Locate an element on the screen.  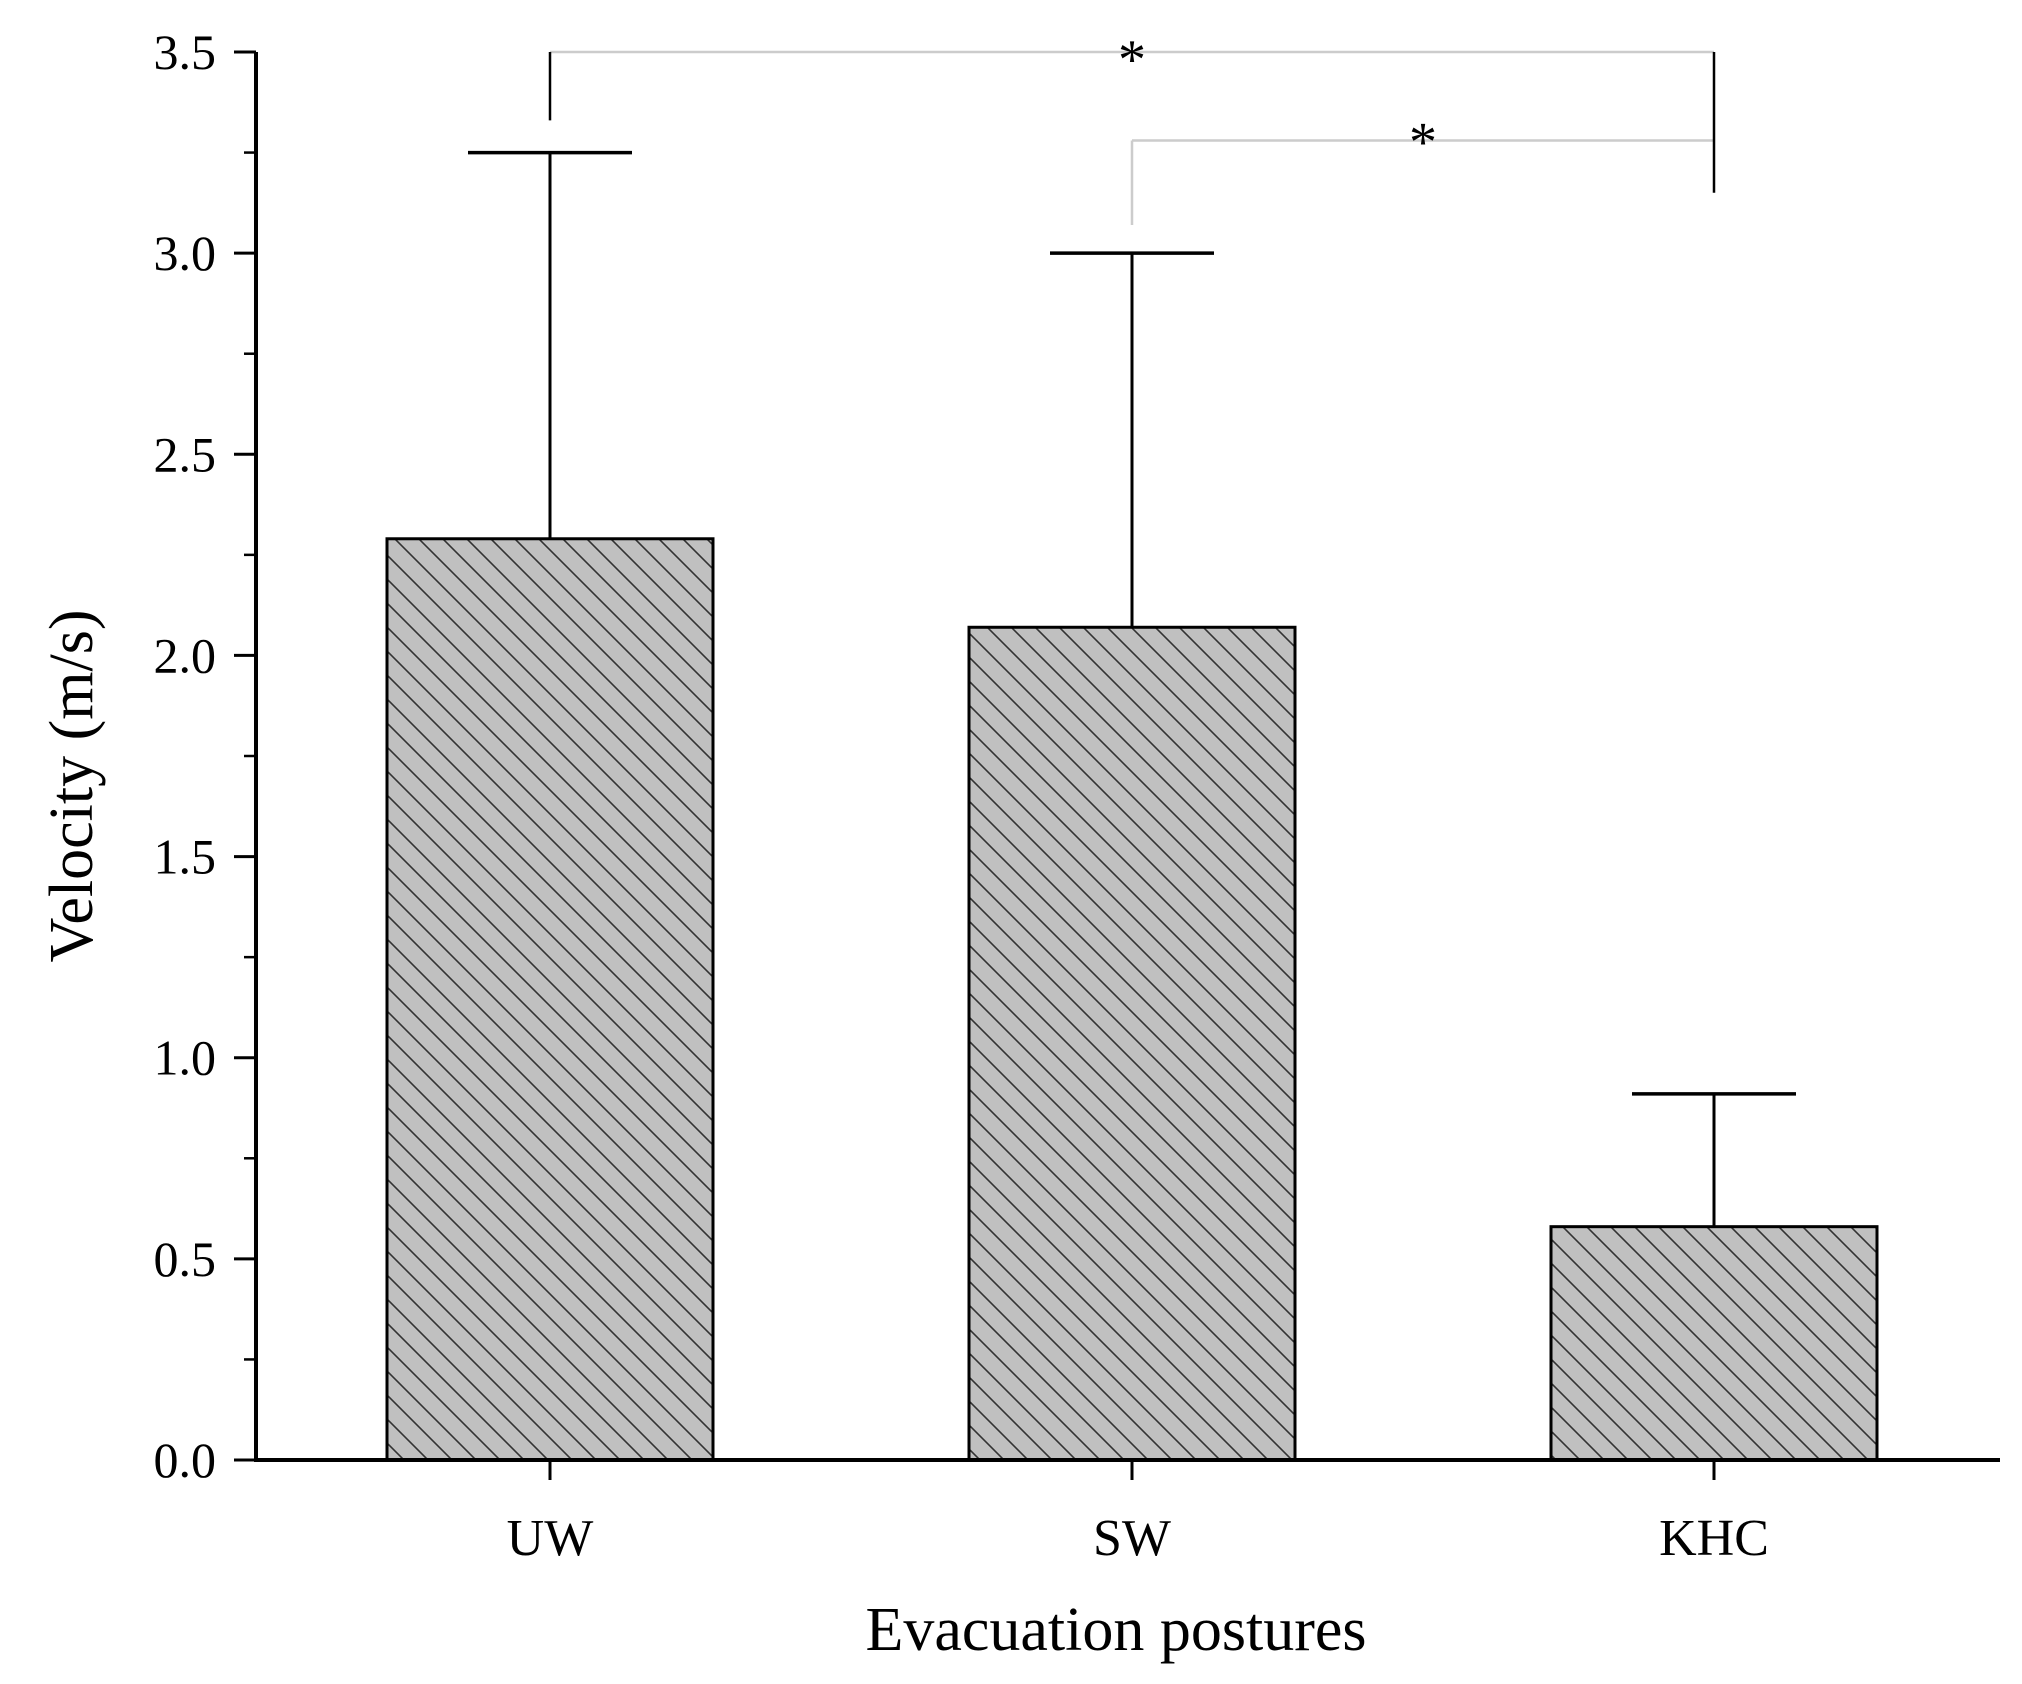
y-tick-label-7: 3.5 is located at coordinates (185, 52).